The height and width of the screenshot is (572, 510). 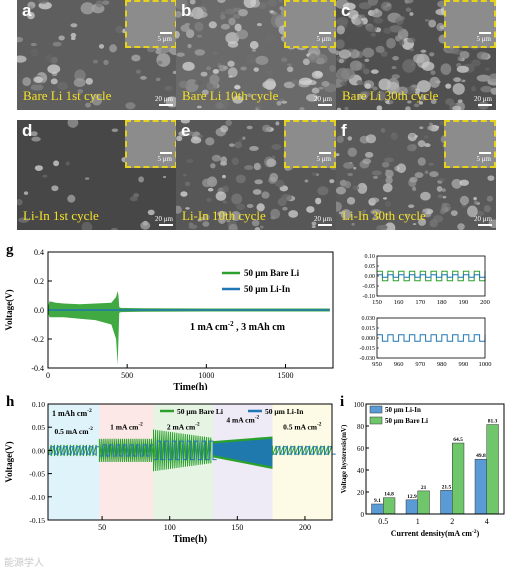 What do you see at coordinates (37, 368) in the screenshot?
I see `y-tick-label: -0.4` at bounding box center [37, 368].